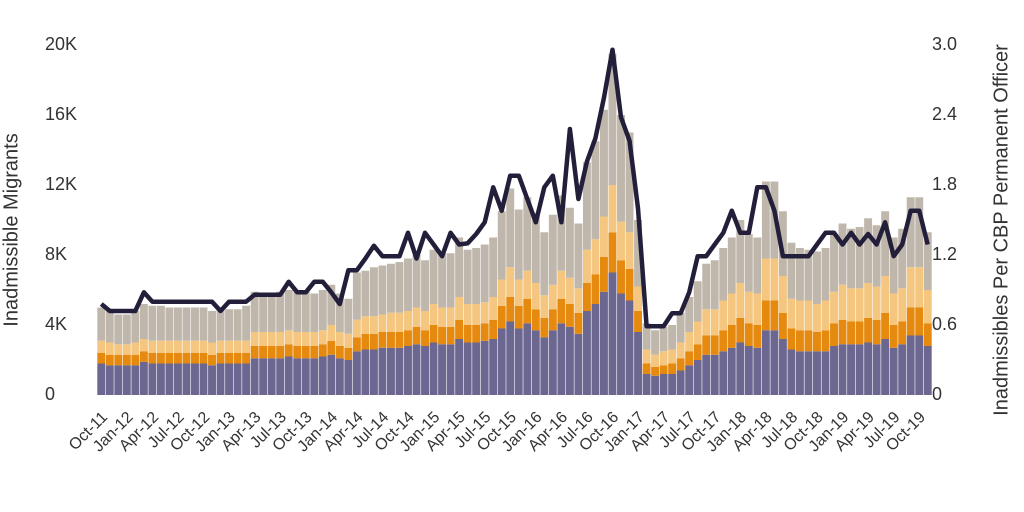 This screenshot has width=1024, height=512. I want to click on y-tick-label: 4K, so click(56, 324).